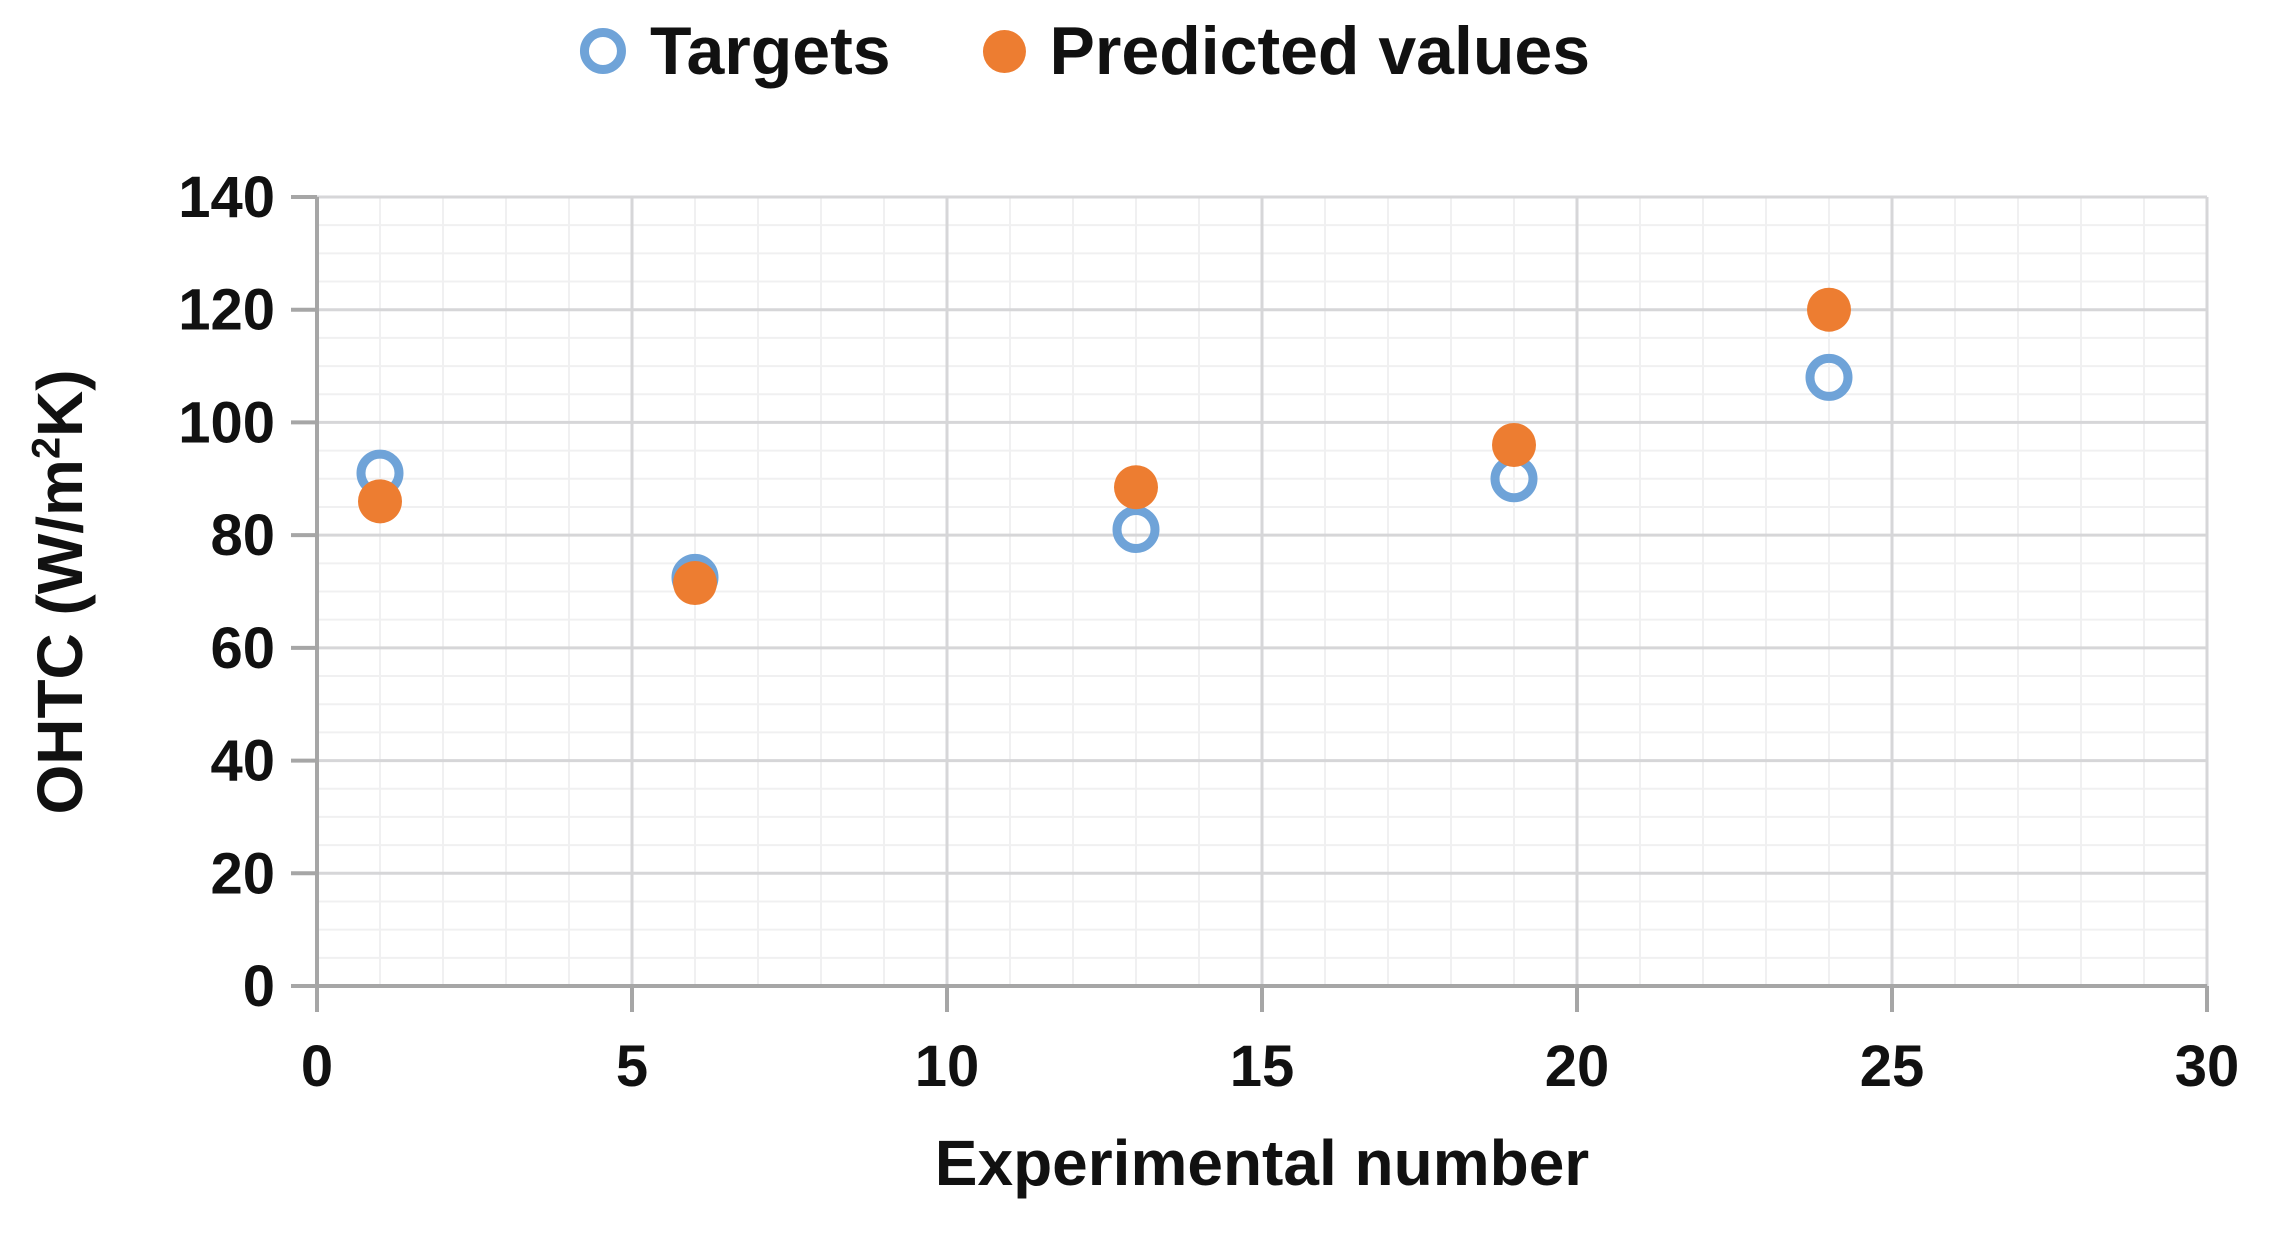 The image size is (2273, 1248). What do you see at coordinates (226, 310) in the screenshot?
I see `y-tick-label-120: 120` at bounding box center [226, 310].